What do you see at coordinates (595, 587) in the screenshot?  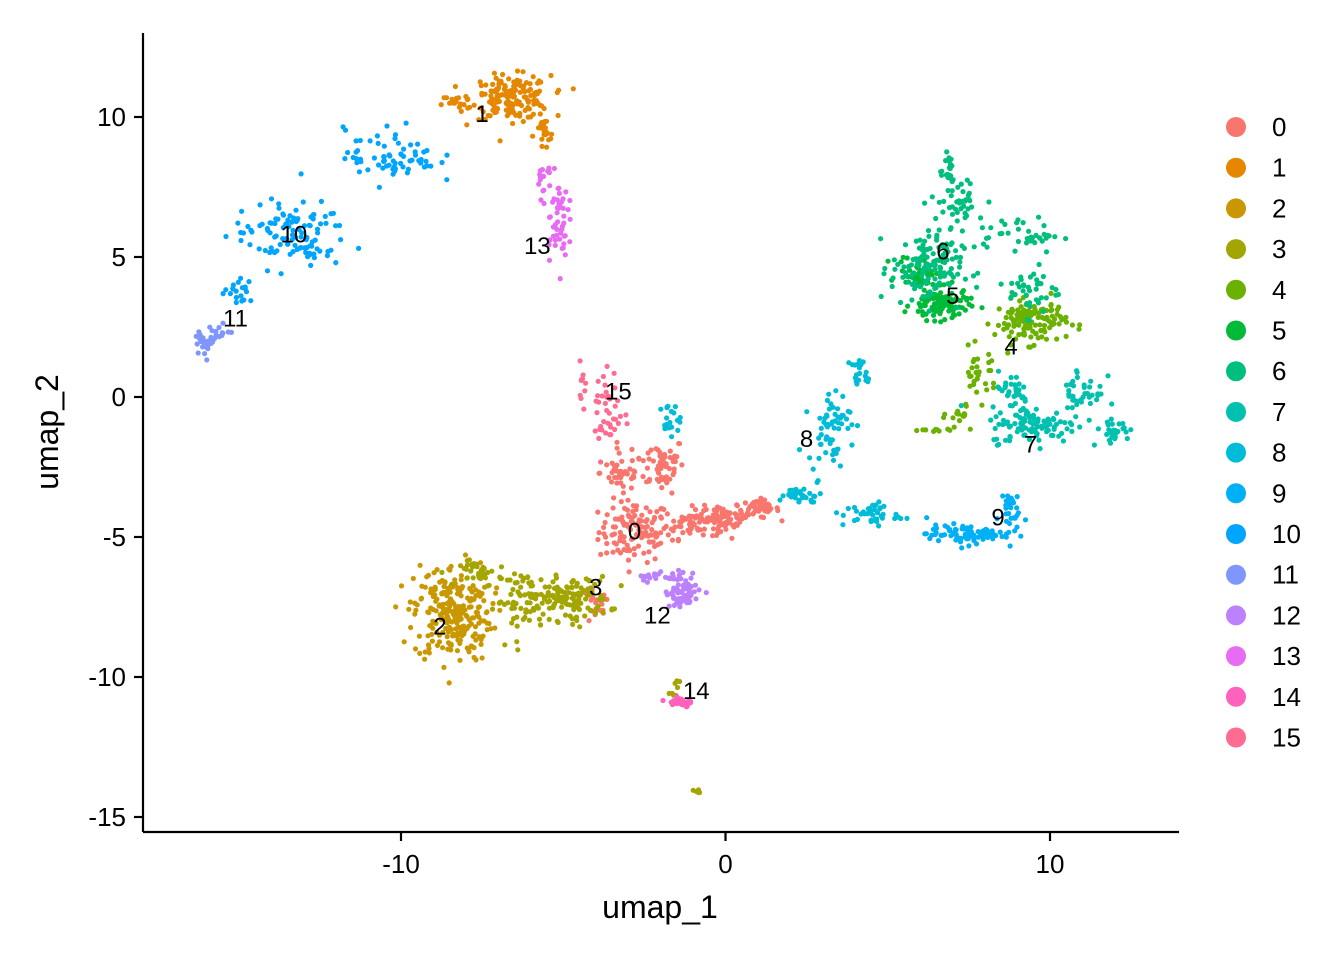 I see `cluster-label-3: 3` at bounding box center [595, 587].